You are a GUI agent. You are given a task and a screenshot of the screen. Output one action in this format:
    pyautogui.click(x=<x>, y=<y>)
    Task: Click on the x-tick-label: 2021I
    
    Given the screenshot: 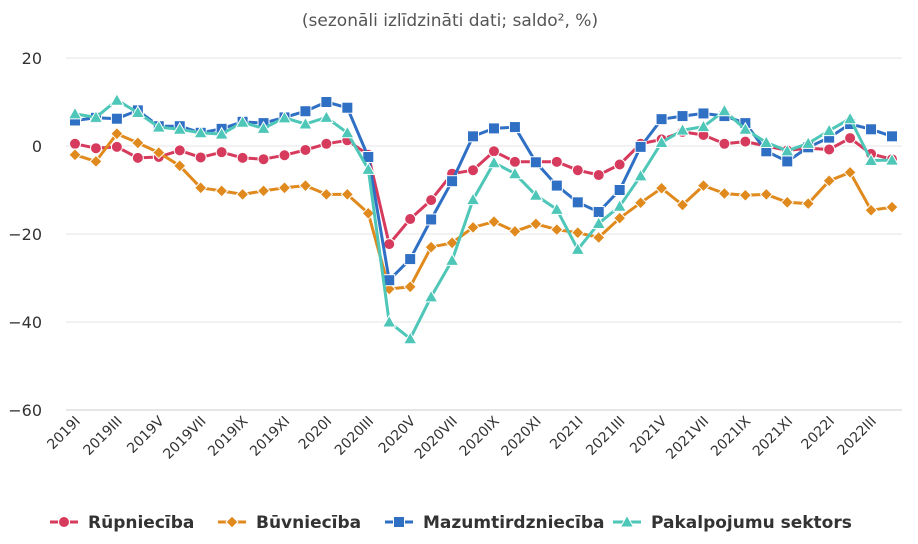 What is the action you would take?
    pyautogui.click(x=566, y=433)
    